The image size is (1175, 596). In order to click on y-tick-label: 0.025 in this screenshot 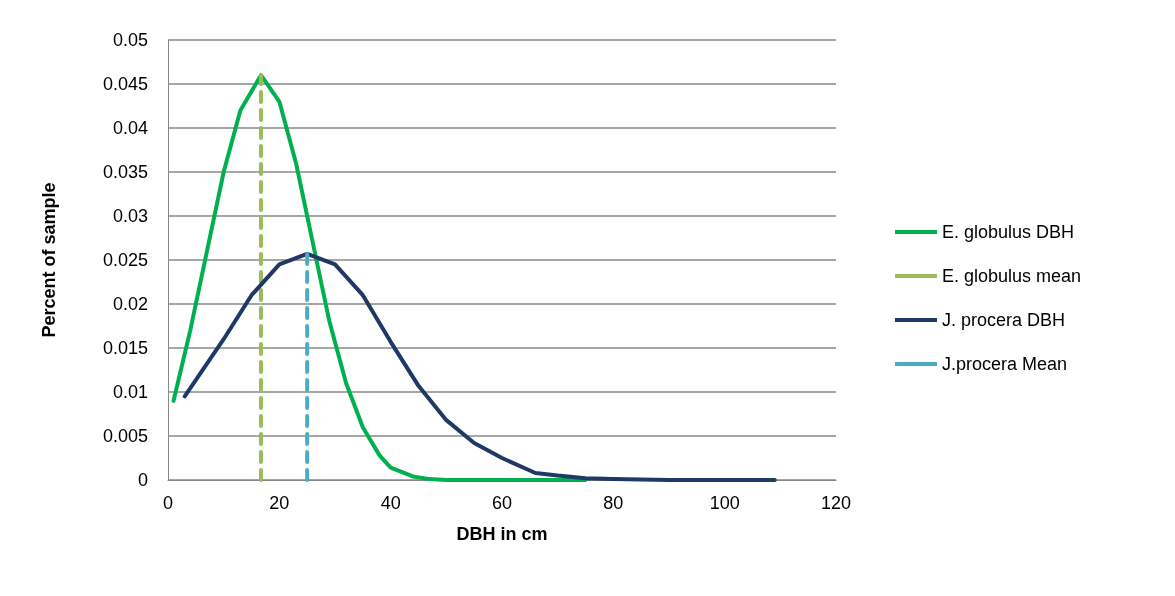, I will do `click(125, 260)`.